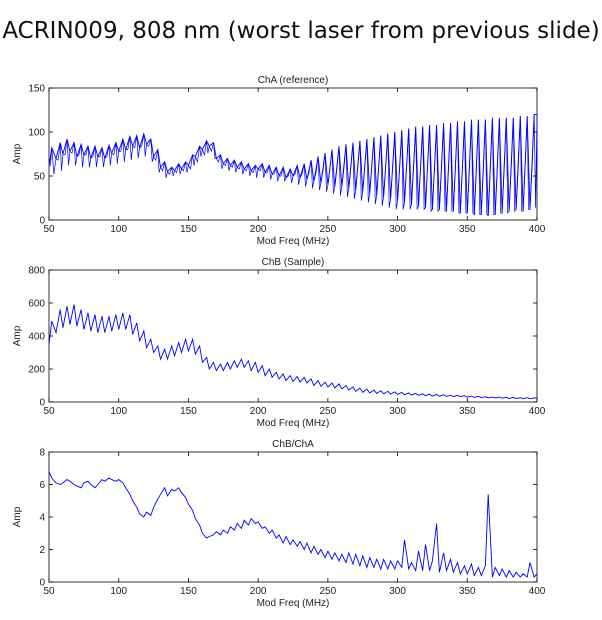 Image resolution: width=602 pixels, height=620 pixels. I want to click on y-tick-label: 200, so click(36, 370).